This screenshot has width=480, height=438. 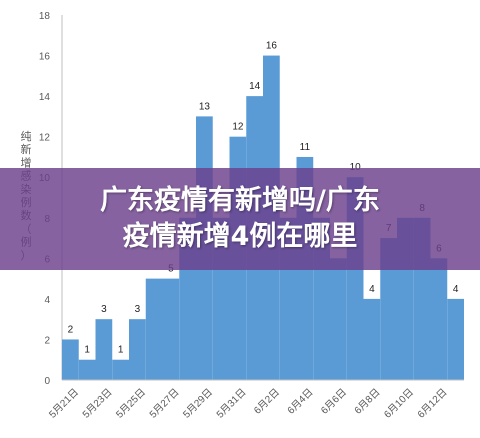 What do you see at coordinates (238, 127) in the screenshot?
I see `data-label: 12` at bounding box center [238, 127].